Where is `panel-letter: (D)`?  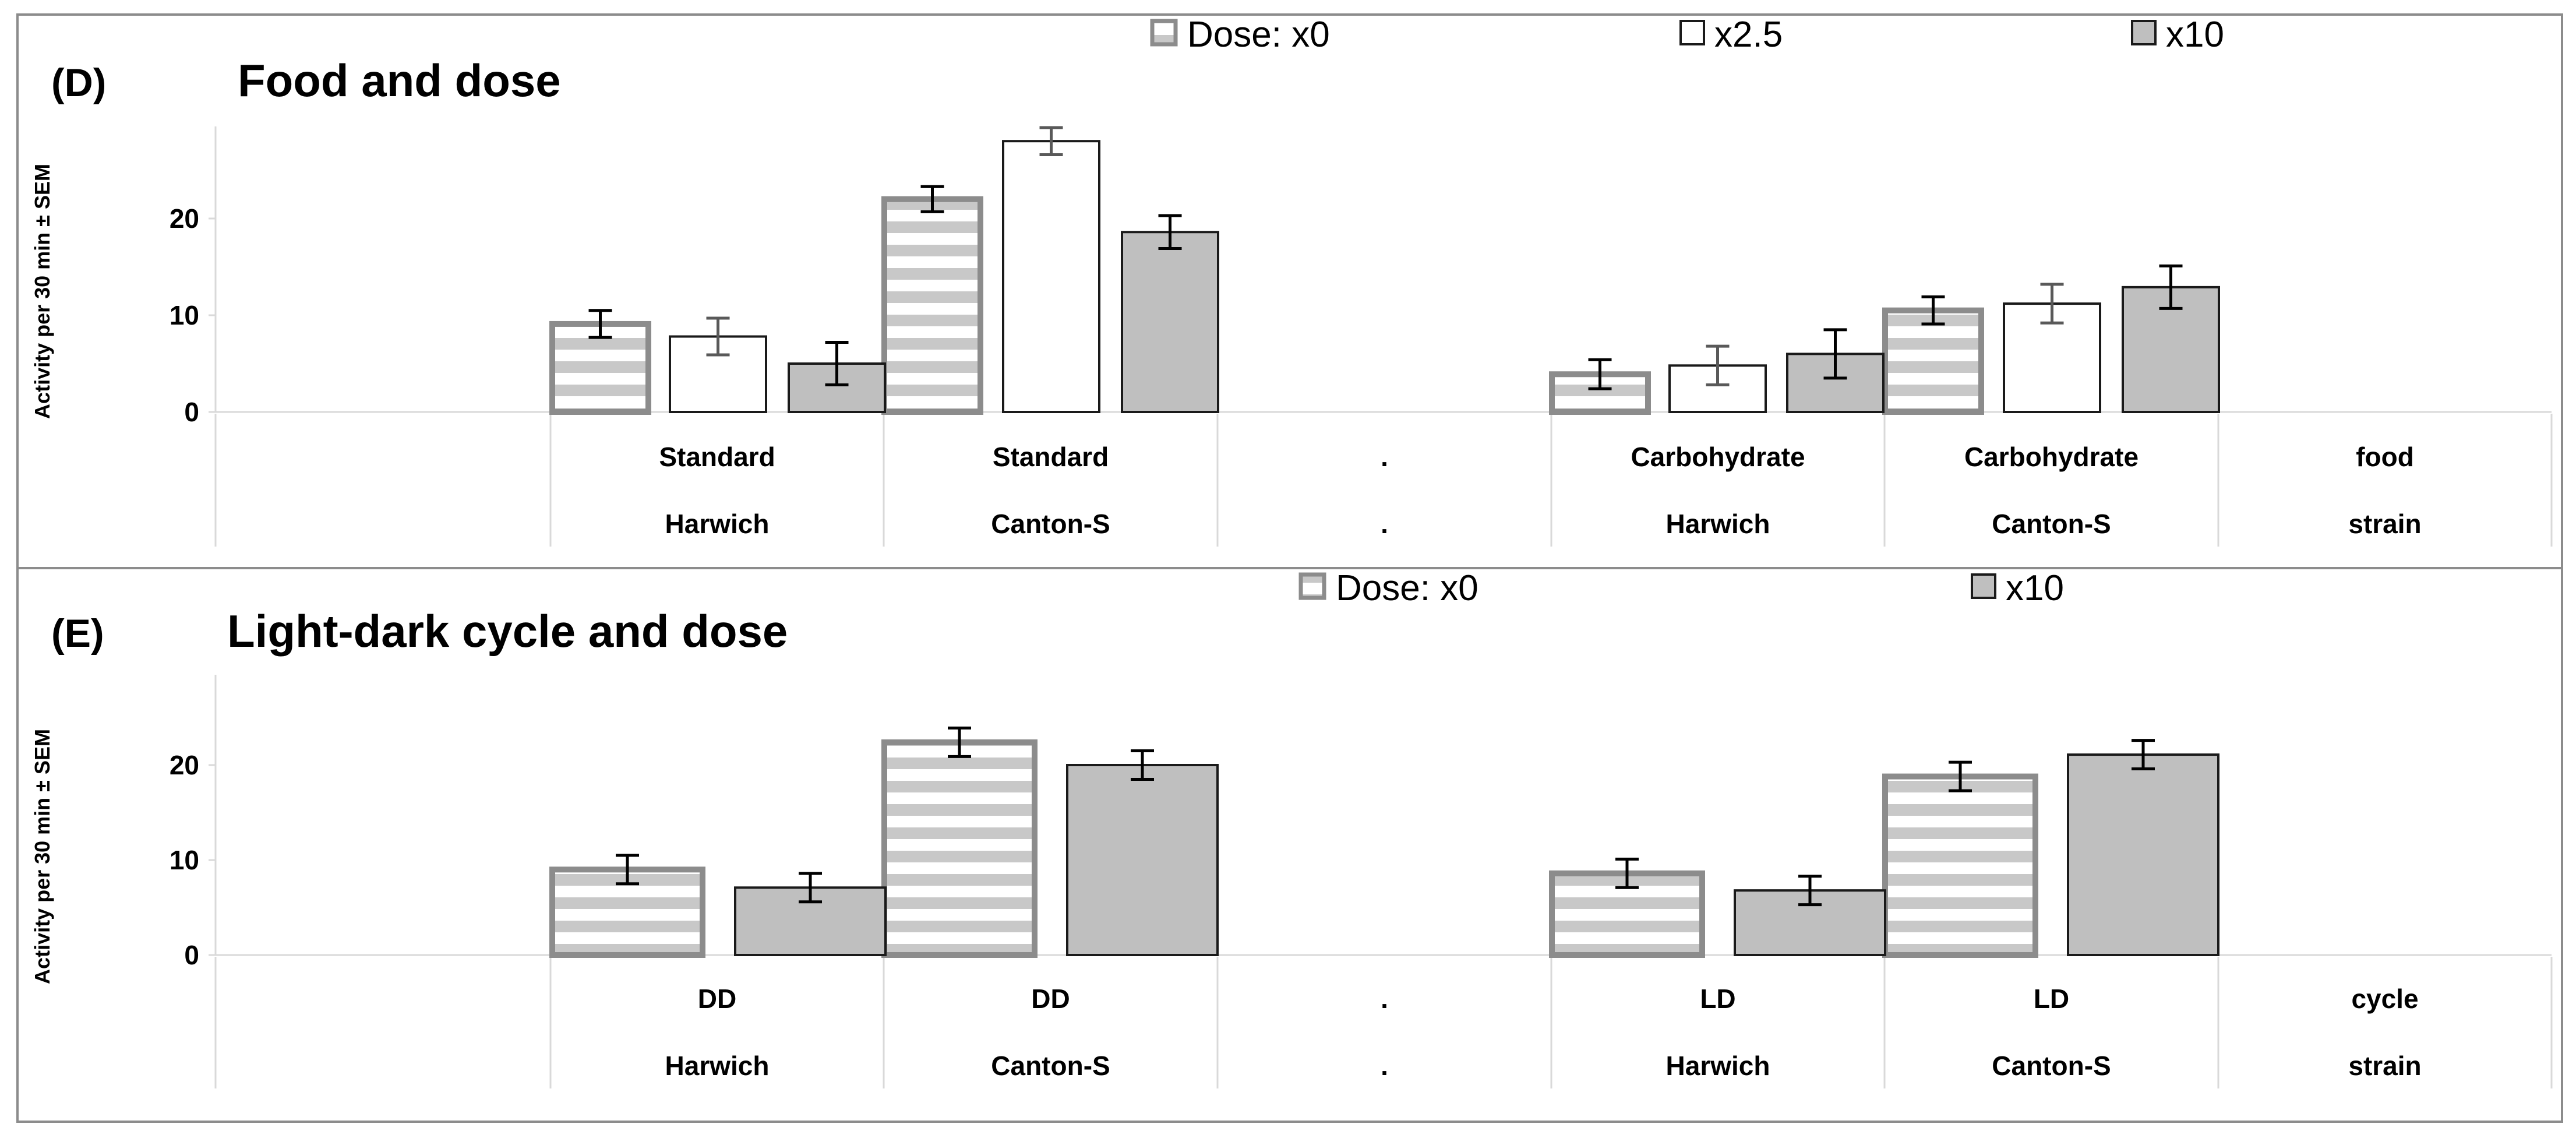 panel-letter: (D) is located at coordinates (79, 83).